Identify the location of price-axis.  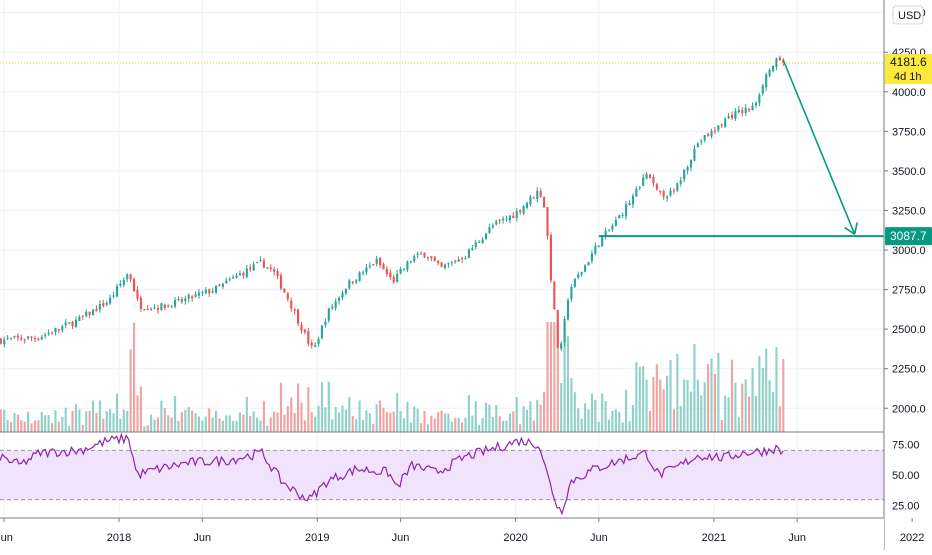
(908, 275).